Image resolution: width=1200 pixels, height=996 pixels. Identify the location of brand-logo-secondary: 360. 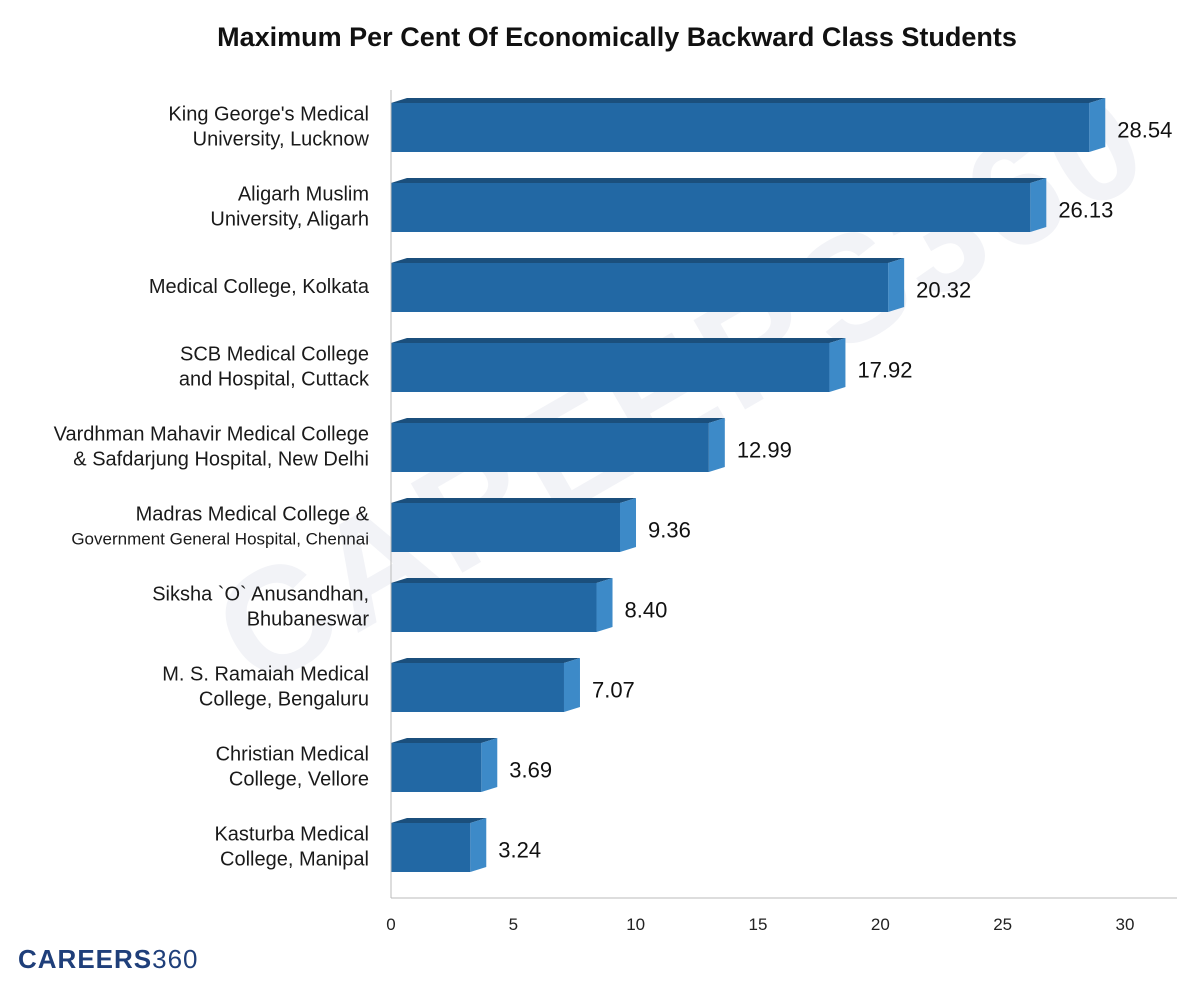
(175, 959).